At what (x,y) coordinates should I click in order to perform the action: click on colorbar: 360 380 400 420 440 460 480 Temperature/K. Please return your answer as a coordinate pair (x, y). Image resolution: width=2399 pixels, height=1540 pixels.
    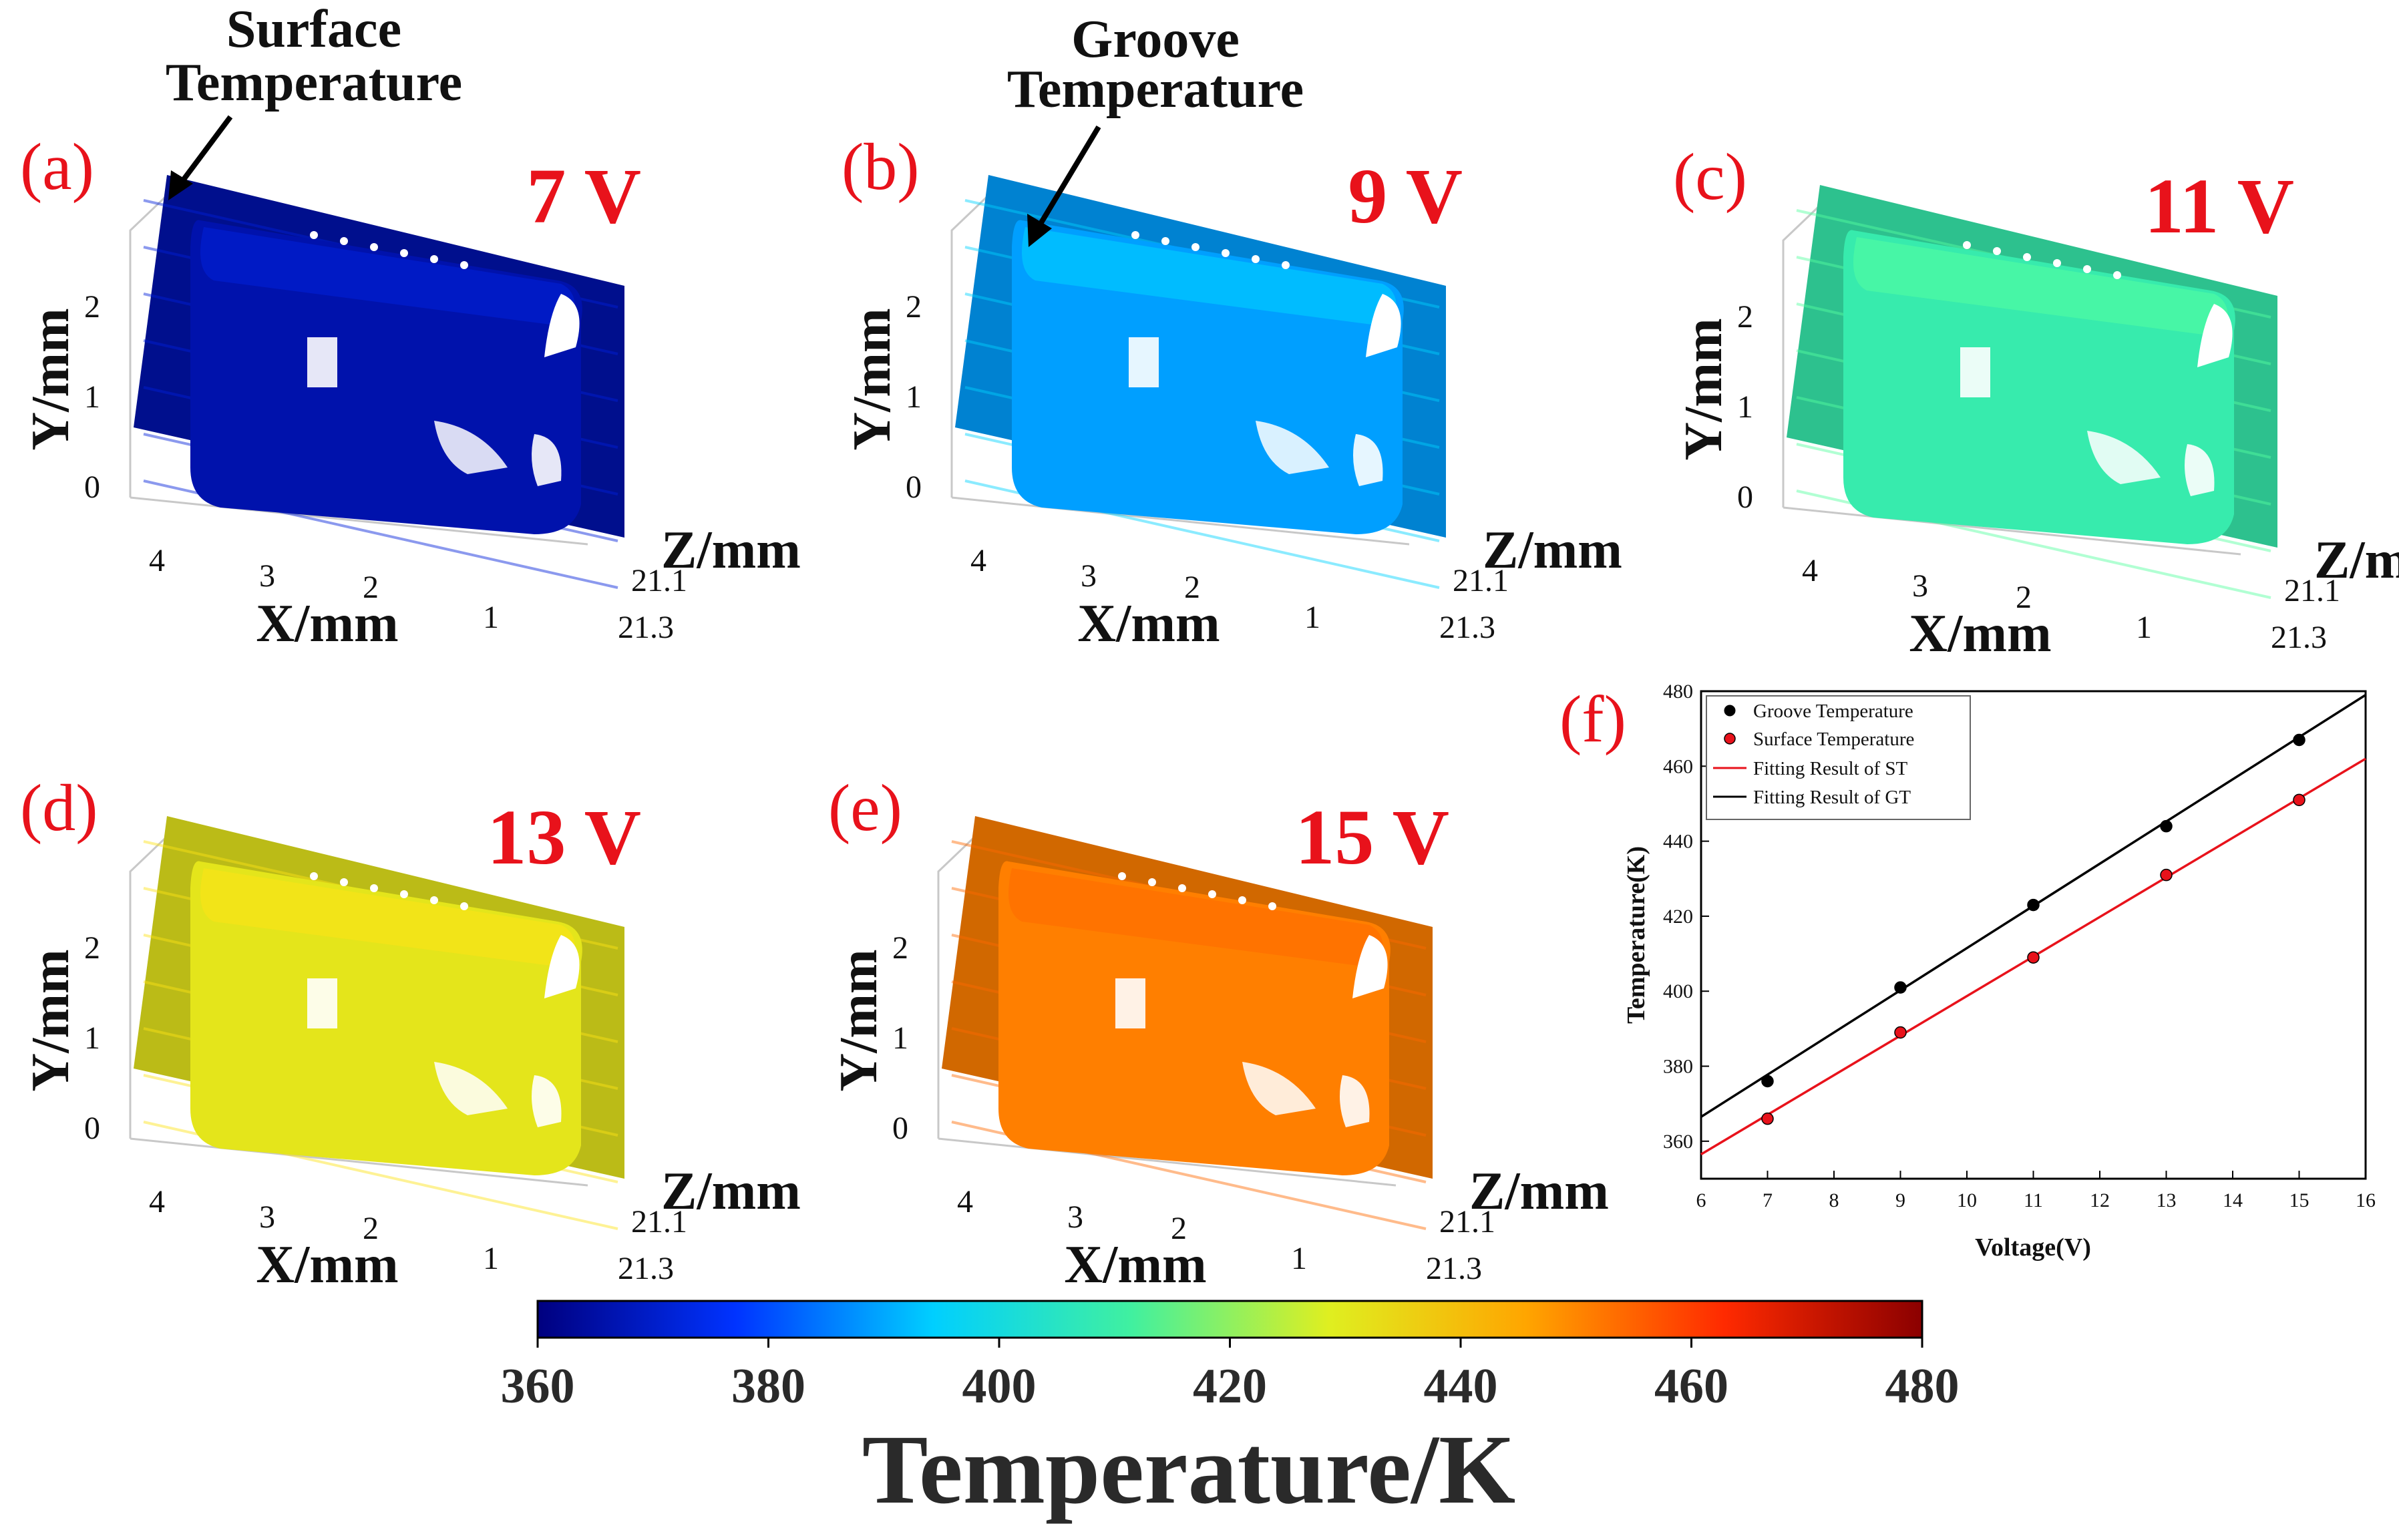
    Looking at the image, I should click on (1231, 1413).